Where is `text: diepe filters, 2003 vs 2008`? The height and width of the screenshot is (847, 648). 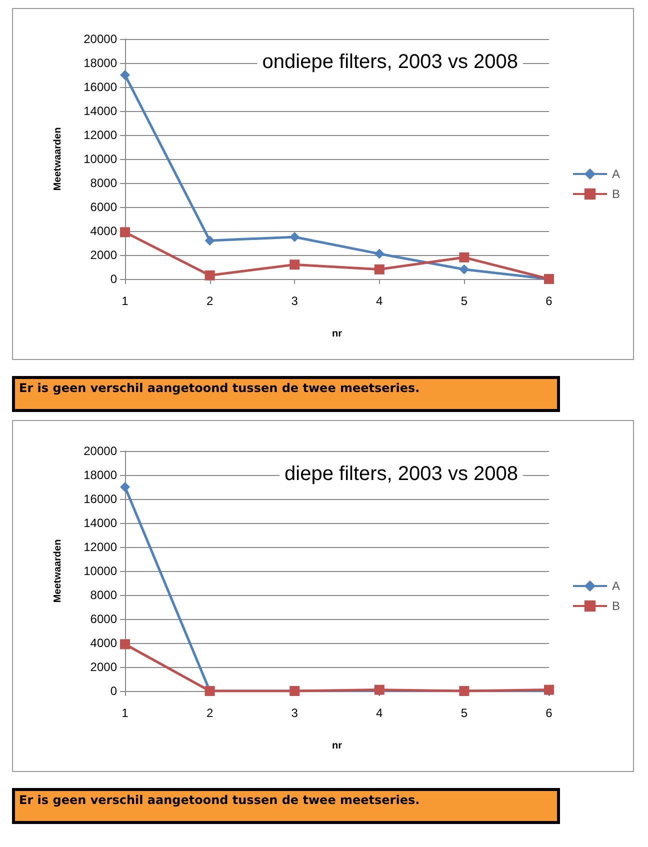
text: diepe filters, 2003 vs 2008 is located at coordinates (401, 474).